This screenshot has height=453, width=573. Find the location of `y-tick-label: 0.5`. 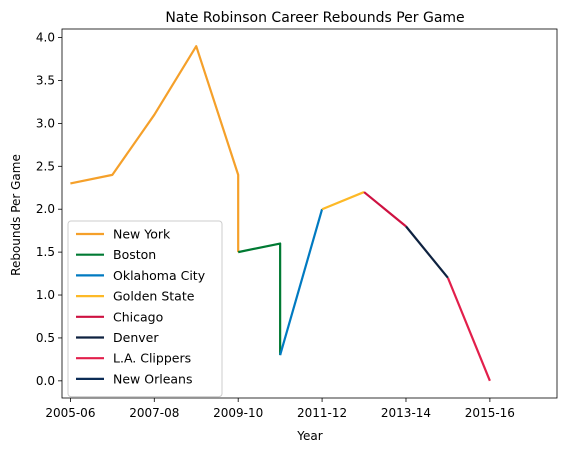

y-tick-label: 0.5 is located at coordinates (45, 338).